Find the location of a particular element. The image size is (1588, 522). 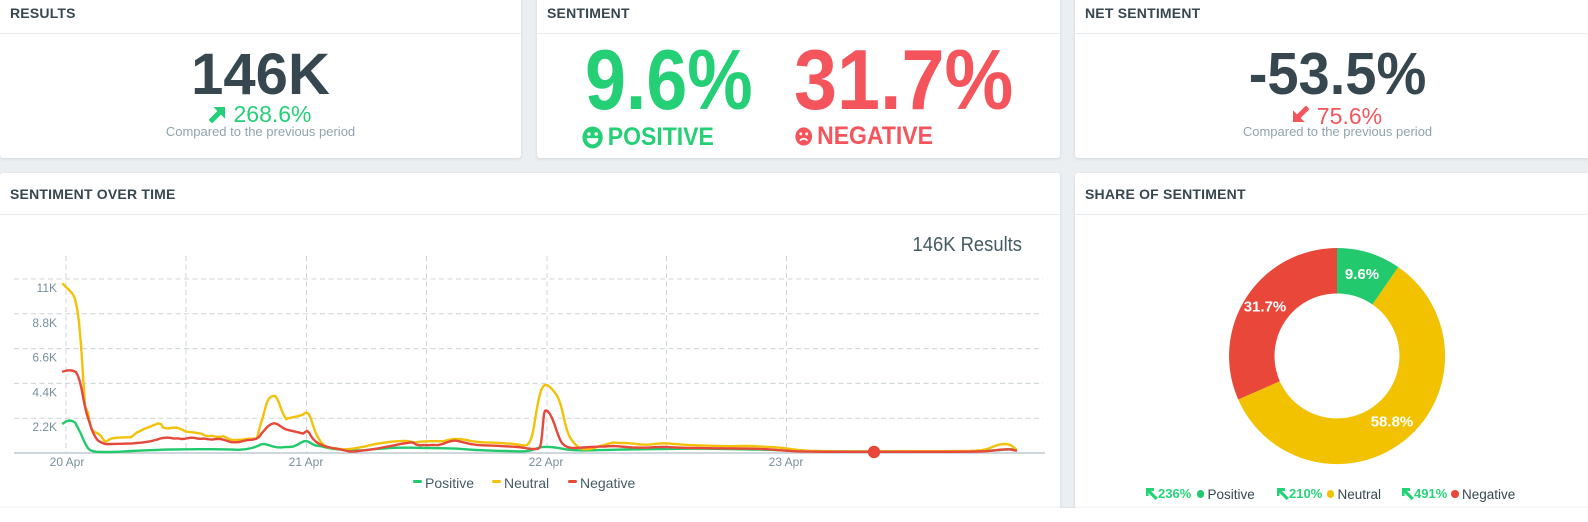

svg-text: 31.7% is located at coordinates (1265, 307).